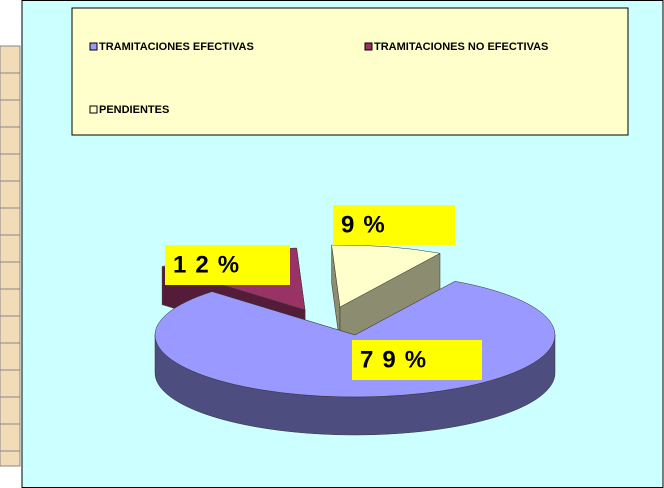 The height and width of the screenshot is (488, 664). I want to click on value-label: 12%, so click(210, 264).